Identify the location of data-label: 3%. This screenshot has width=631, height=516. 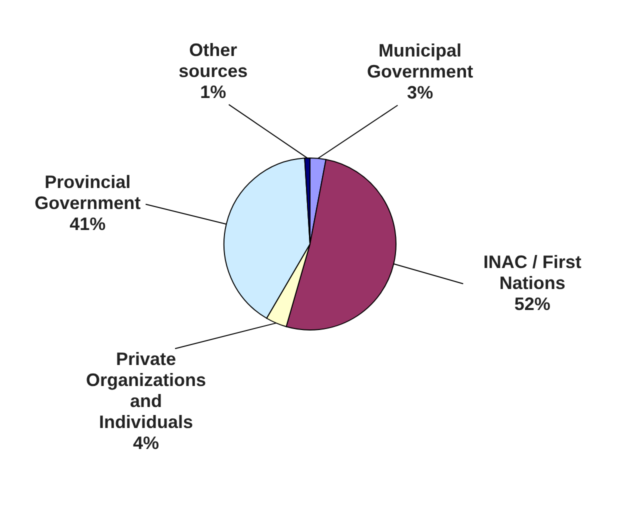
(420, 92).